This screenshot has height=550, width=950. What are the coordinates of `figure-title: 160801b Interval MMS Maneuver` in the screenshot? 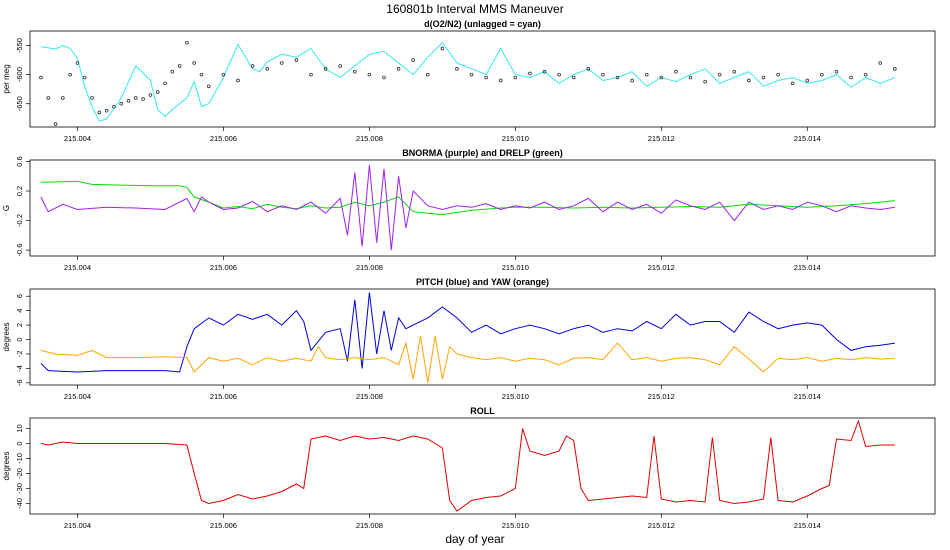 It's located at (474, 9).